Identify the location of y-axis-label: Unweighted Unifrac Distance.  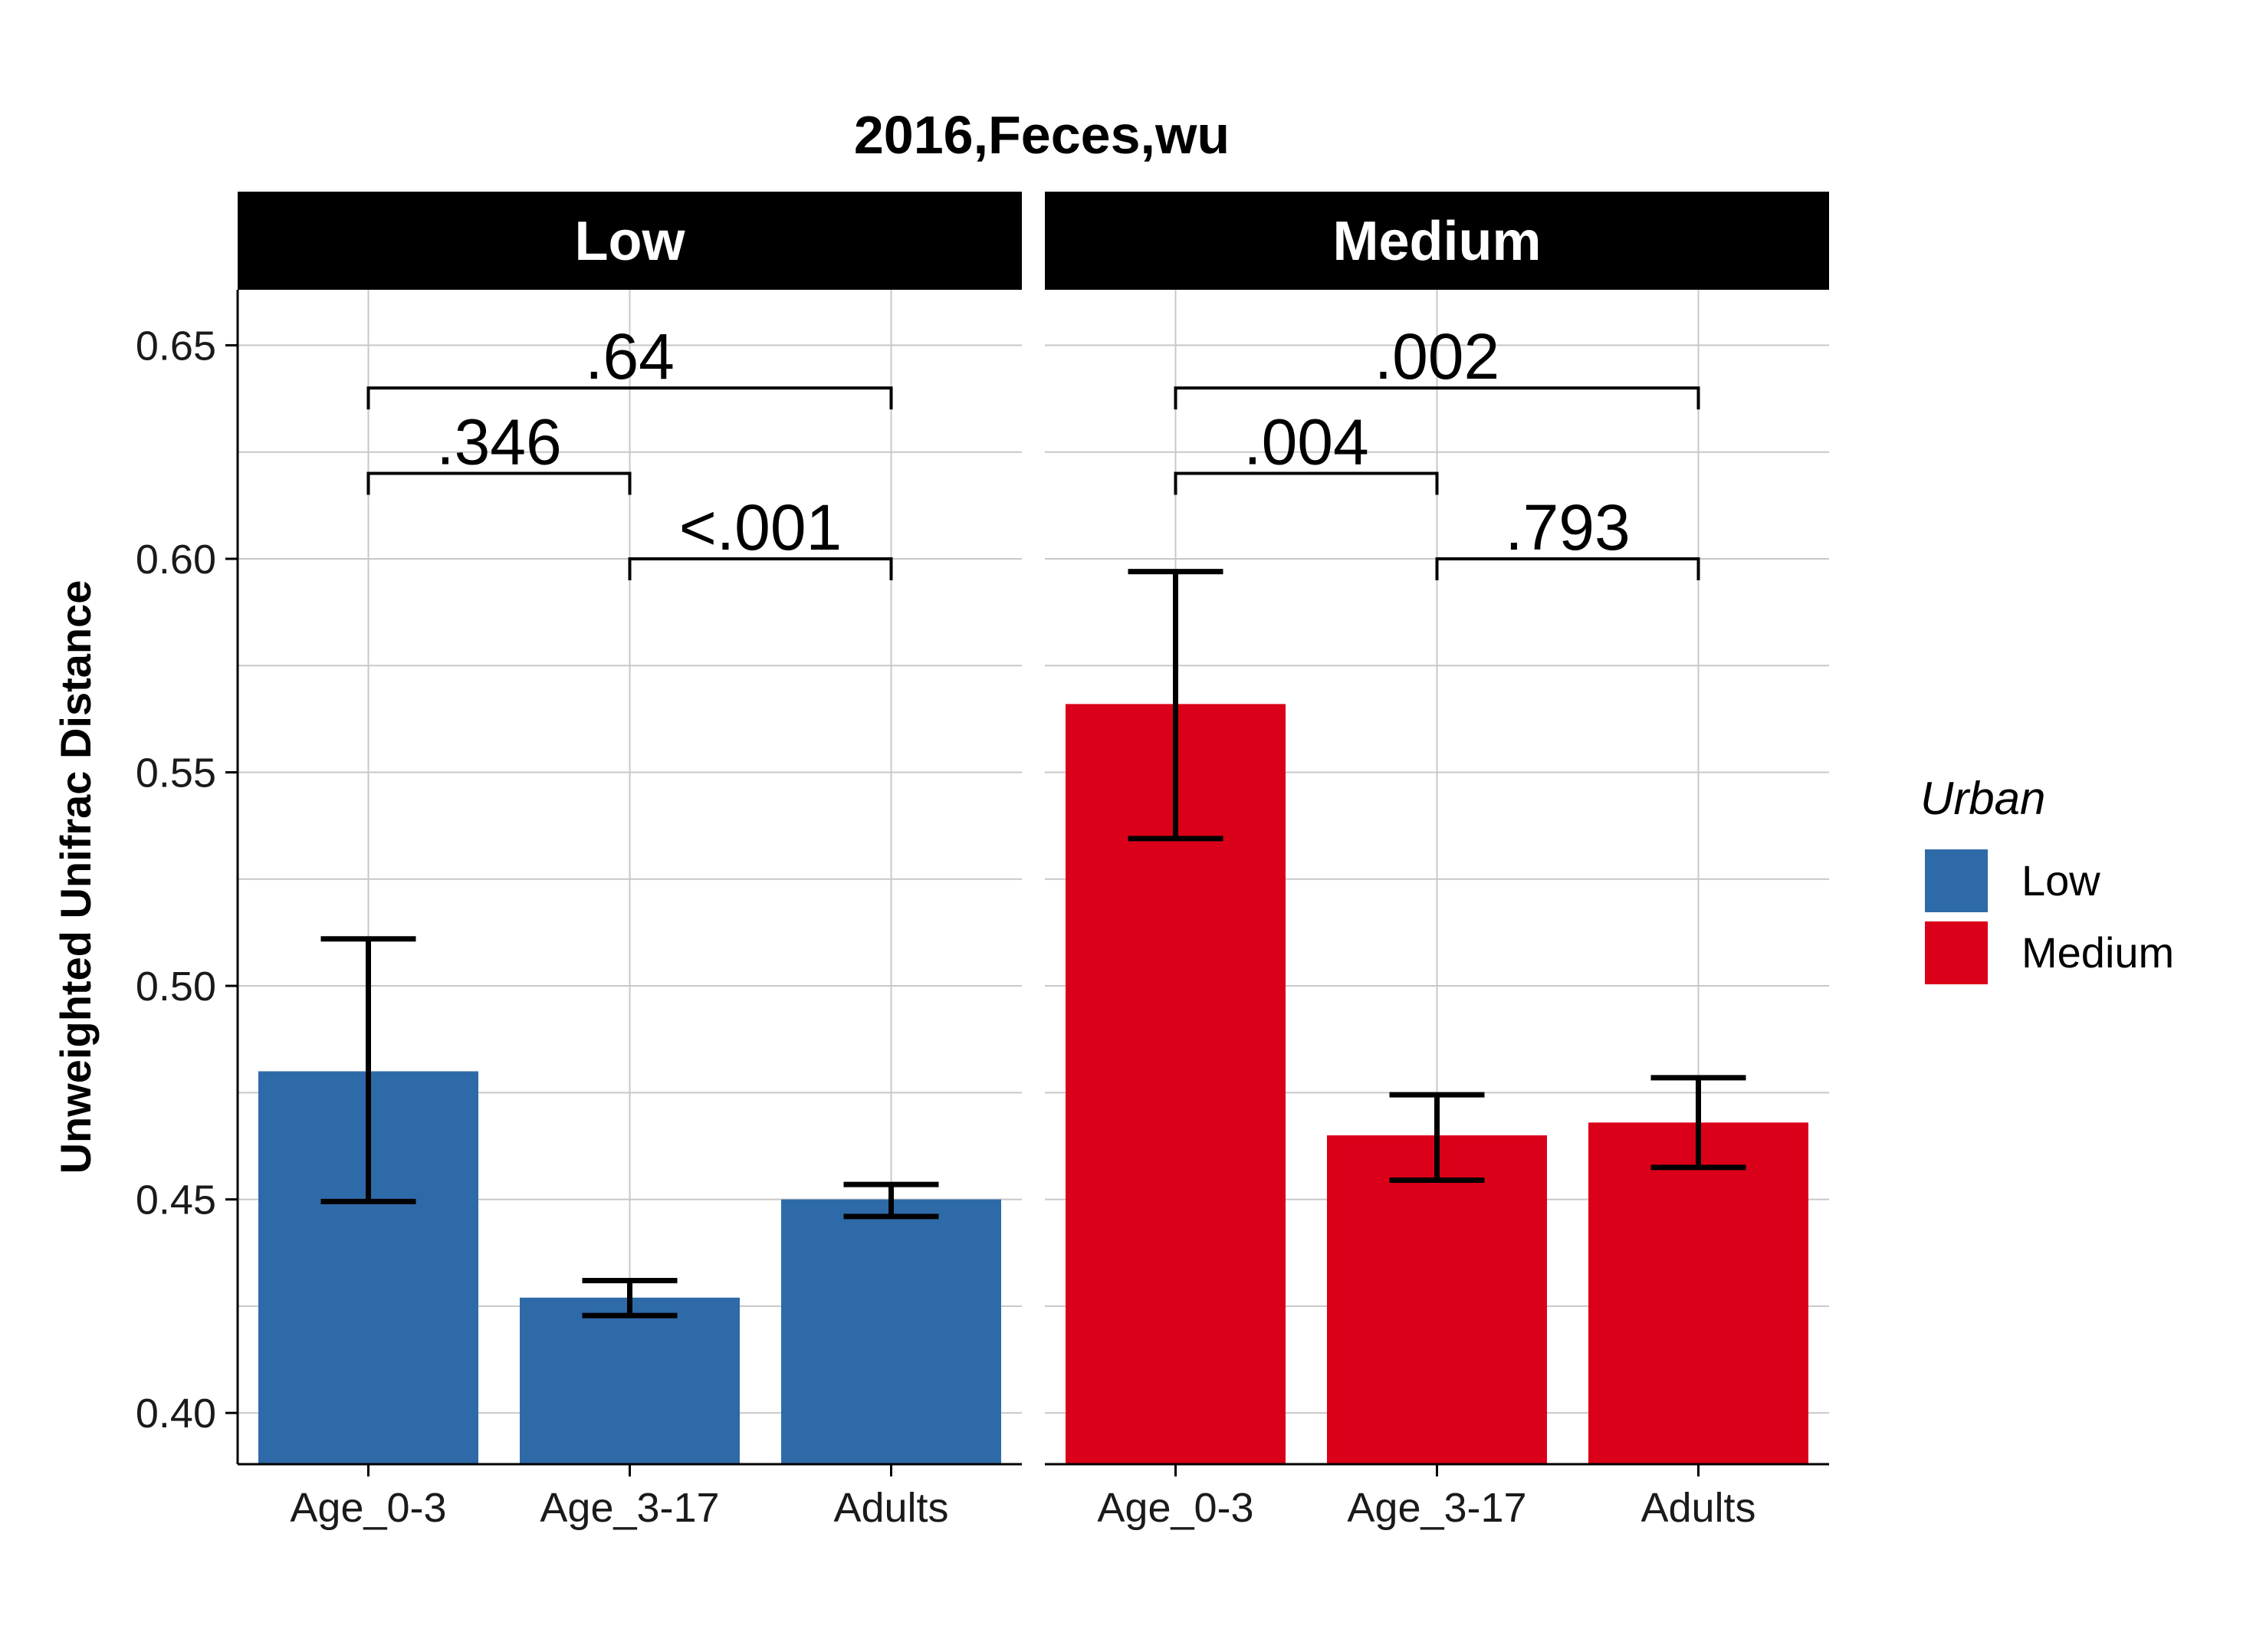
(75, 877).